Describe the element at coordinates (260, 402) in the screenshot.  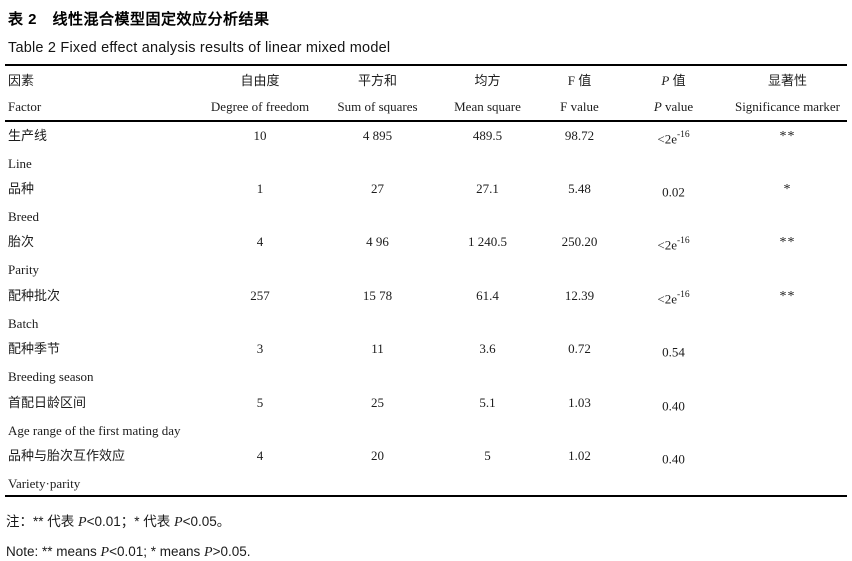
I see `df-value: 5` at that location.